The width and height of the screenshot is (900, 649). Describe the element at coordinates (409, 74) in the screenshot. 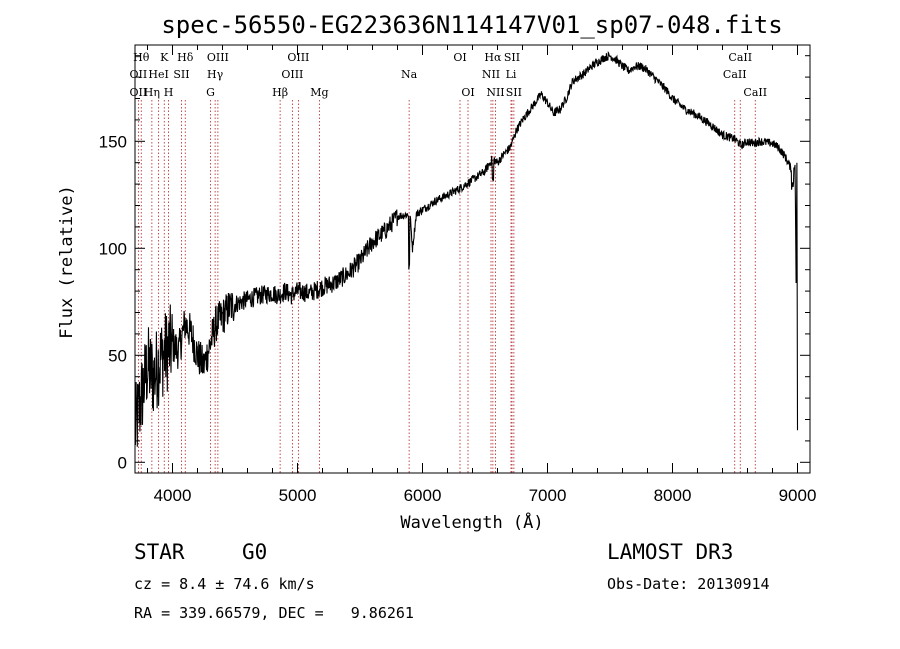

I see `spectral-line-label: Na` at that location.